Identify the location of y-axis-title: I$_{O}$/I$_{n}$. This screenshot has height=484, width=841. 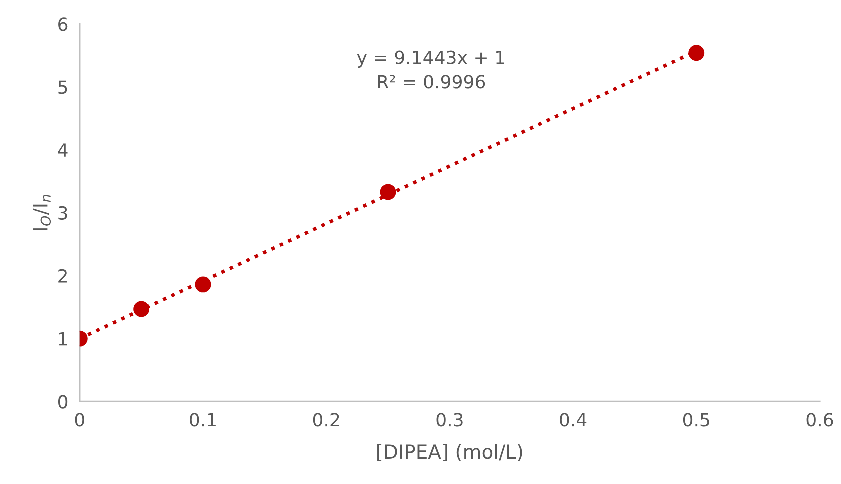
(43, 212).